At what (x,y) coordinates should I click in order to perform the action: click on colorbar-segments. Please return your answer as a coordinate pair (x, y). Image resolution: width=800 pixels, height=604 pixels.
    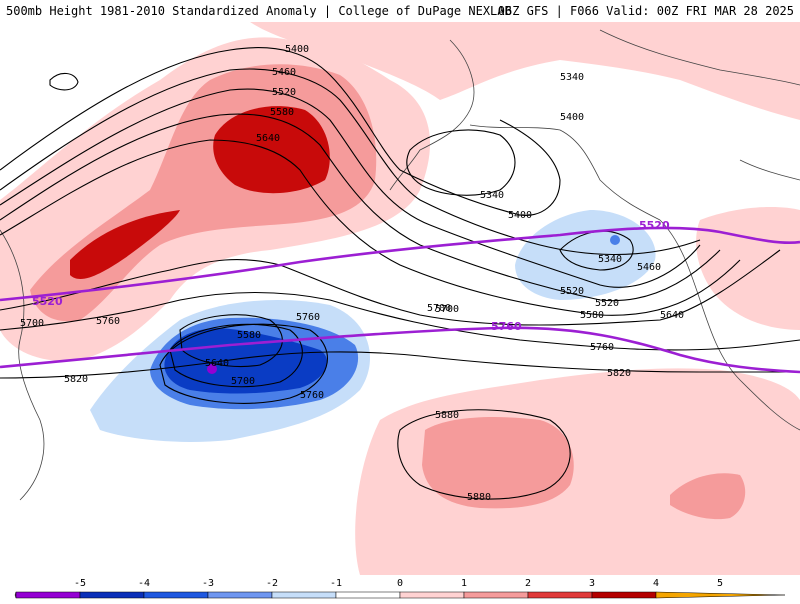
    Looking at the image, I should click on (400, 595).